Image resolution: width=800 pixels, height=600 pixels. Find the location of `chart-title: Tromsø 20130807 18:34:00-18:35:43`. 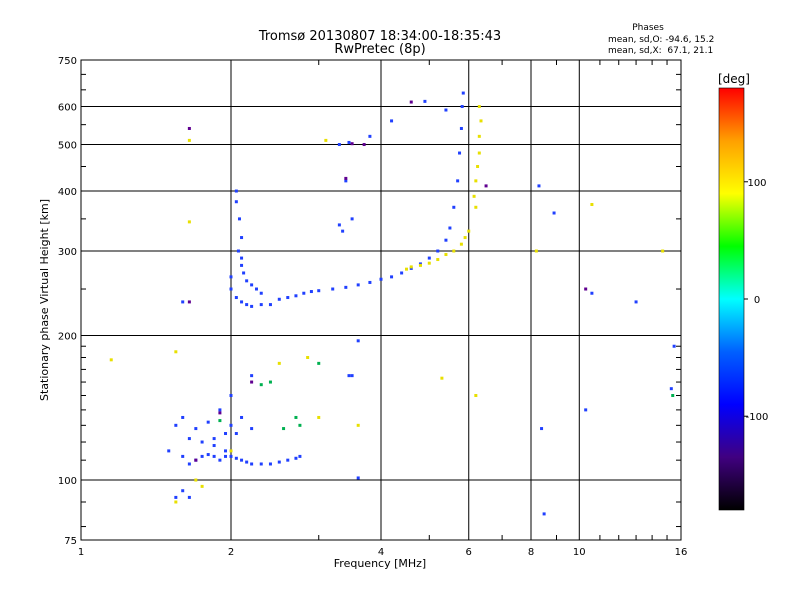

chart-title: Tromsø 20130807 18:34:00-18:35:43 is located at coordinates (379, 36).